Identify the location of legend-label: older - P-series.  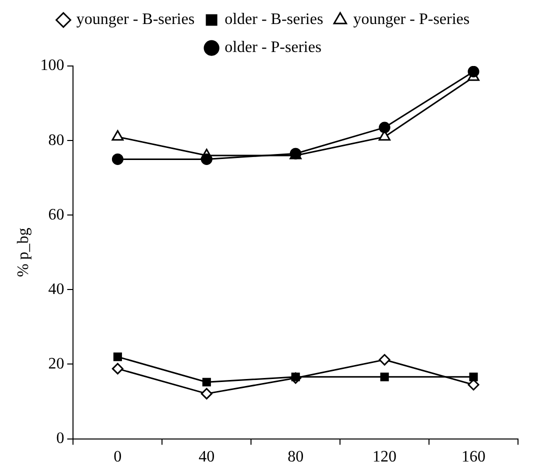
(273, 47).